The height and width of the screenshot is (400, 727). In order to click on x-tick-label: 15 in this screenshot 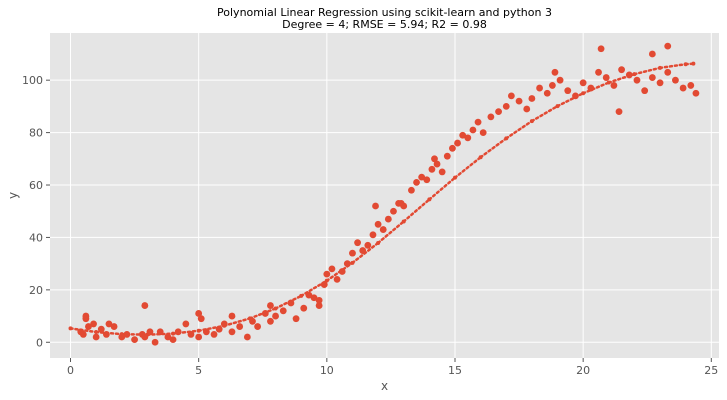, I will do `click(455, 370)`.